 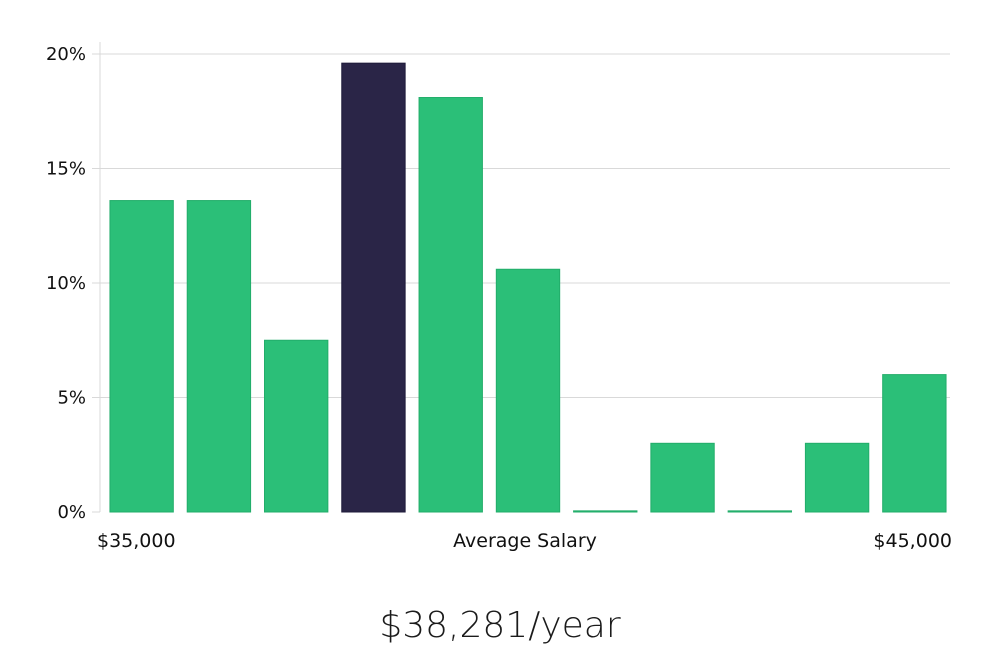 What do you see at coordinates (71, 398) in the screenshot?
I see `y-tick-label: 5%` at bounding box center [71, 398].